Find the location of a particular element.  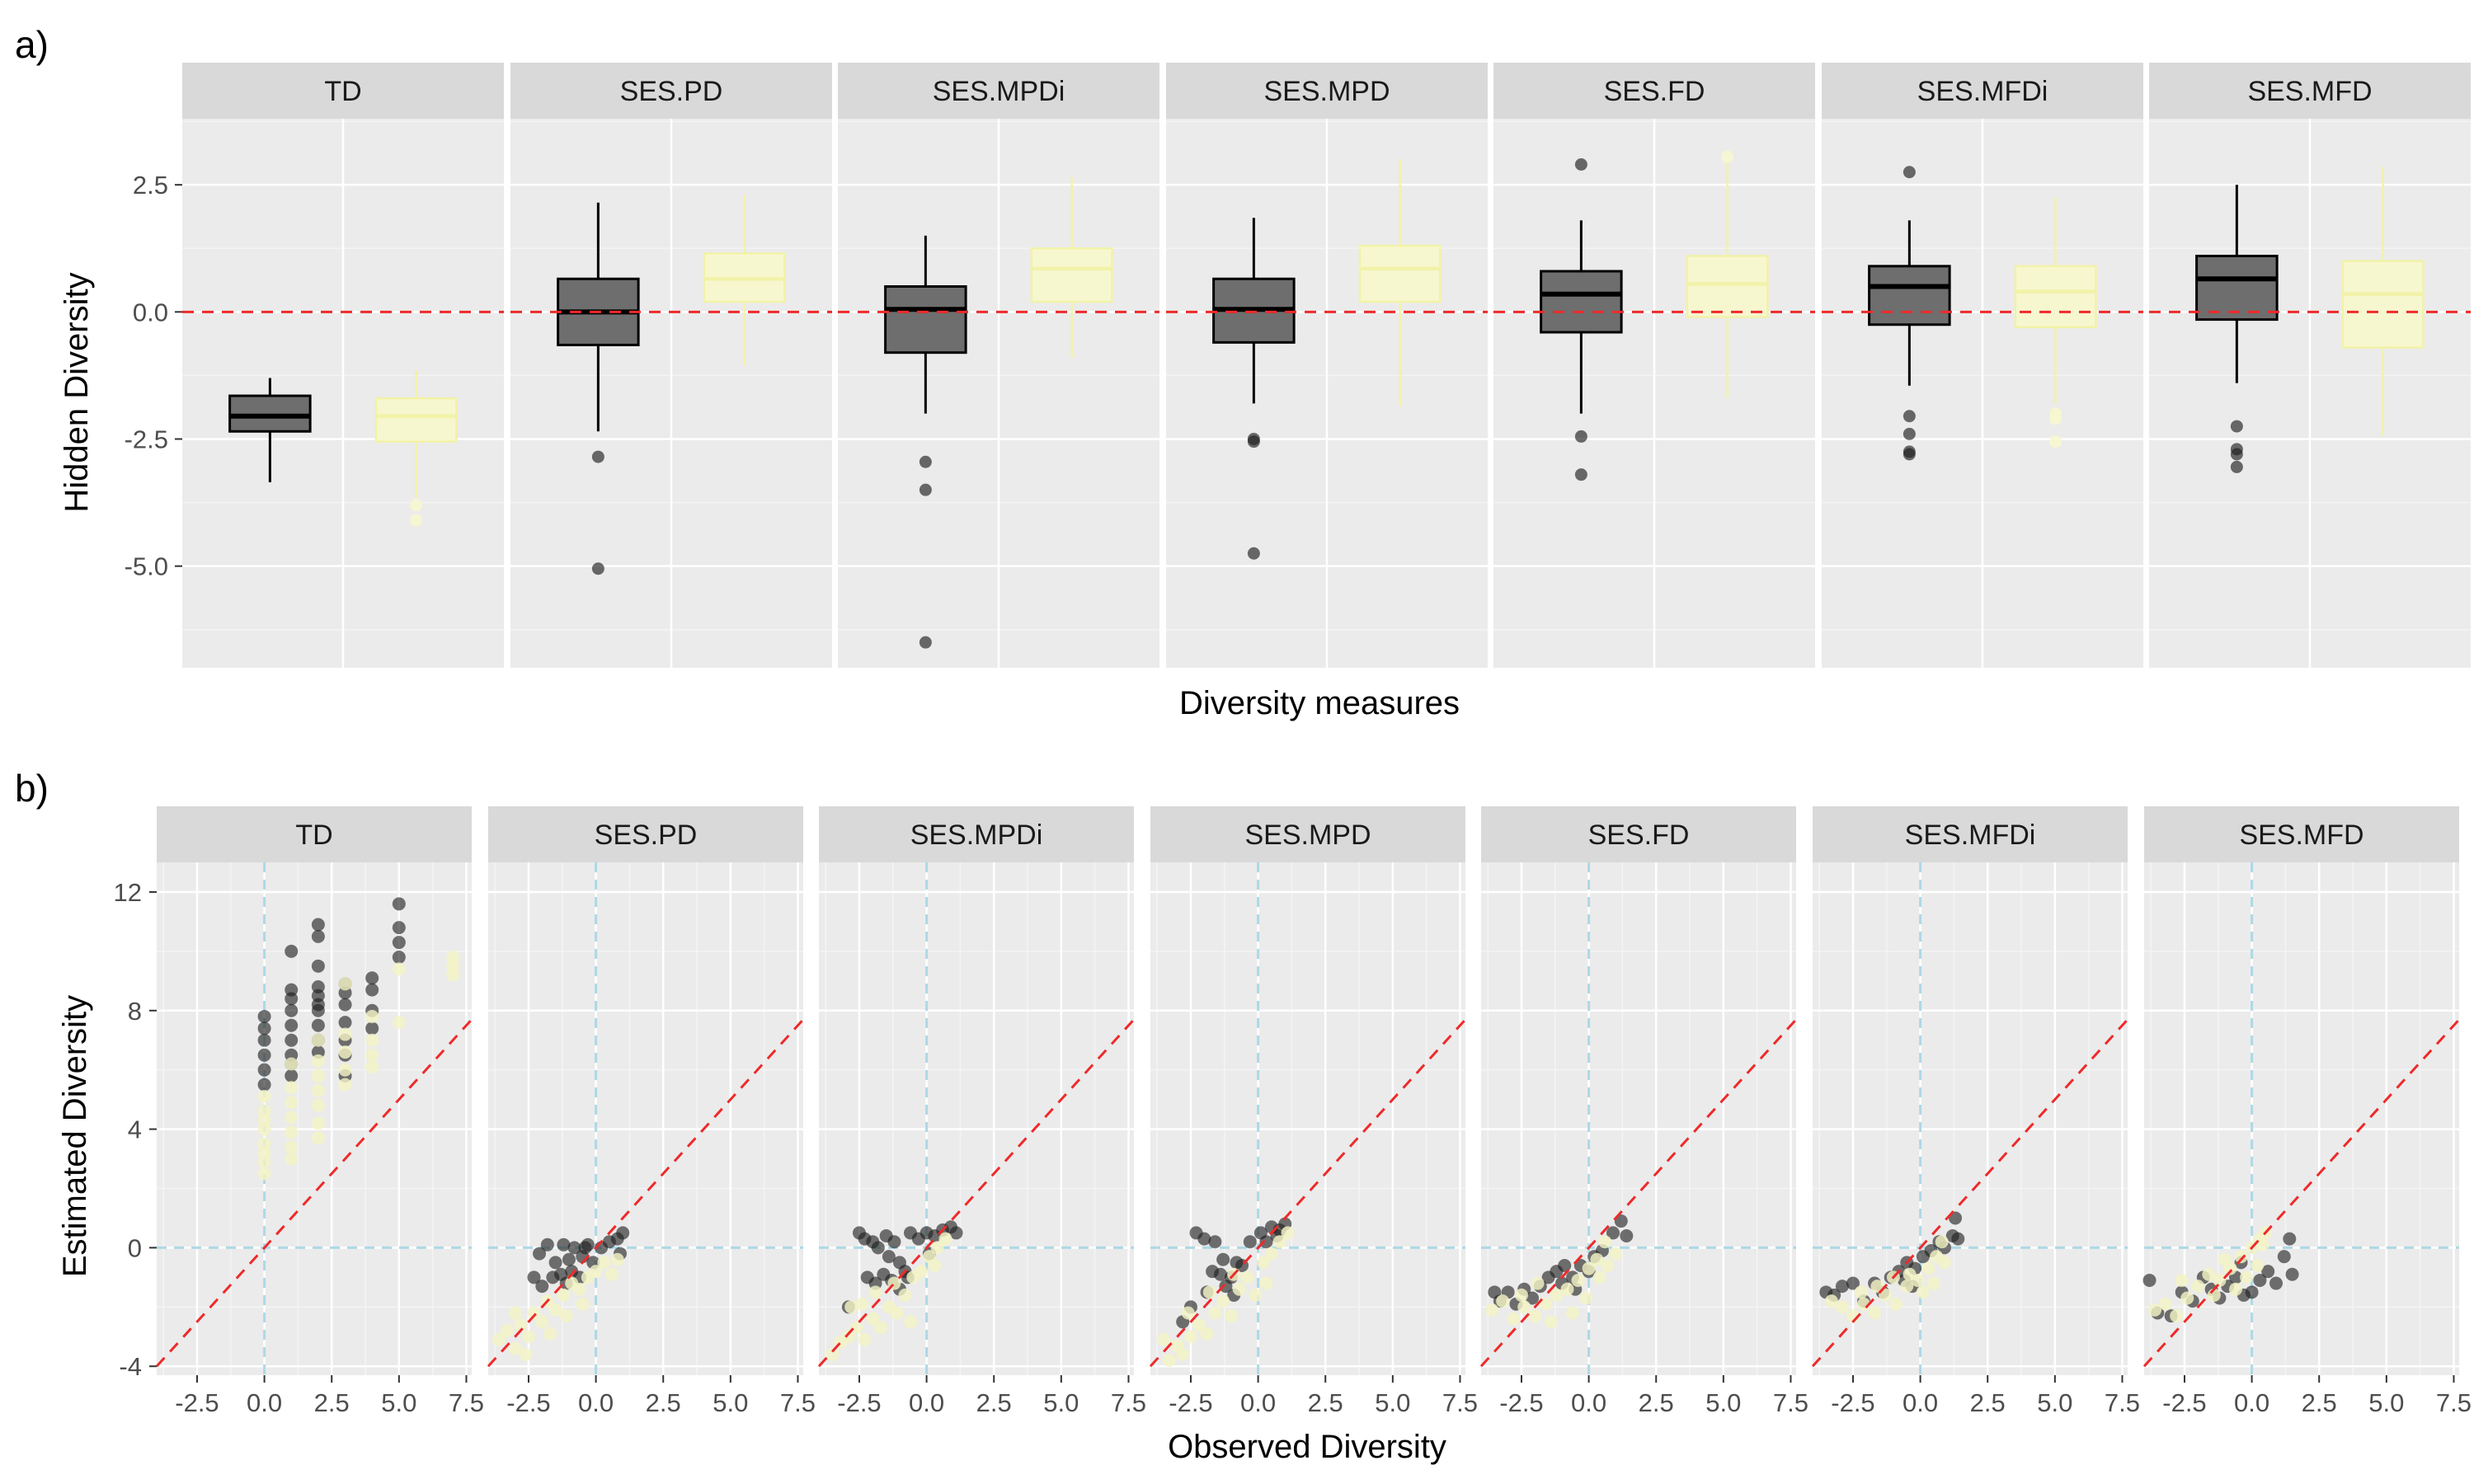

outlier-group1-ses-mfd is located at coordinates (2236, 454).